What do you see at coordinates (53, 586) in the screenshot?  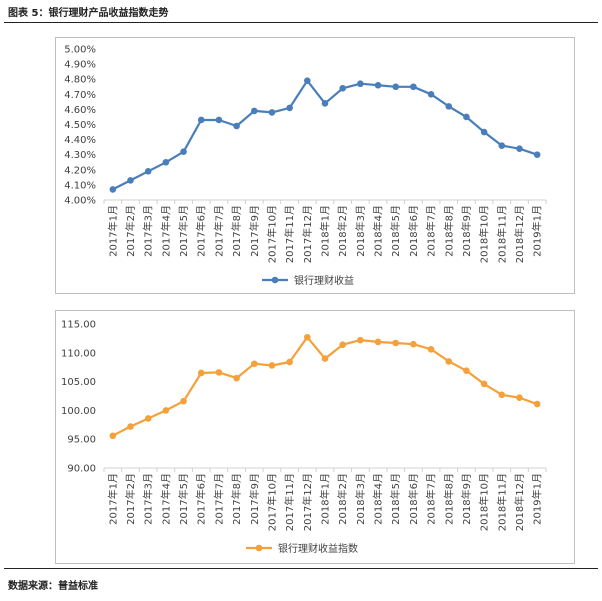 I see `source-note: 数据来源：普益标准` at bounding box center [53, 586].